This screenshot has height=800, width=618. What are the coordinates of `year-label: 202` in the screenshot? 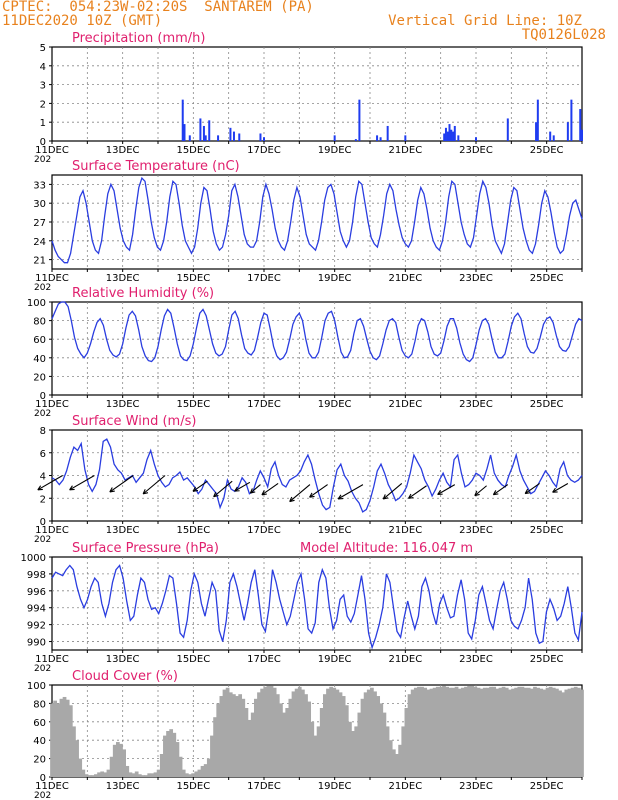 It's located at (42, 160).